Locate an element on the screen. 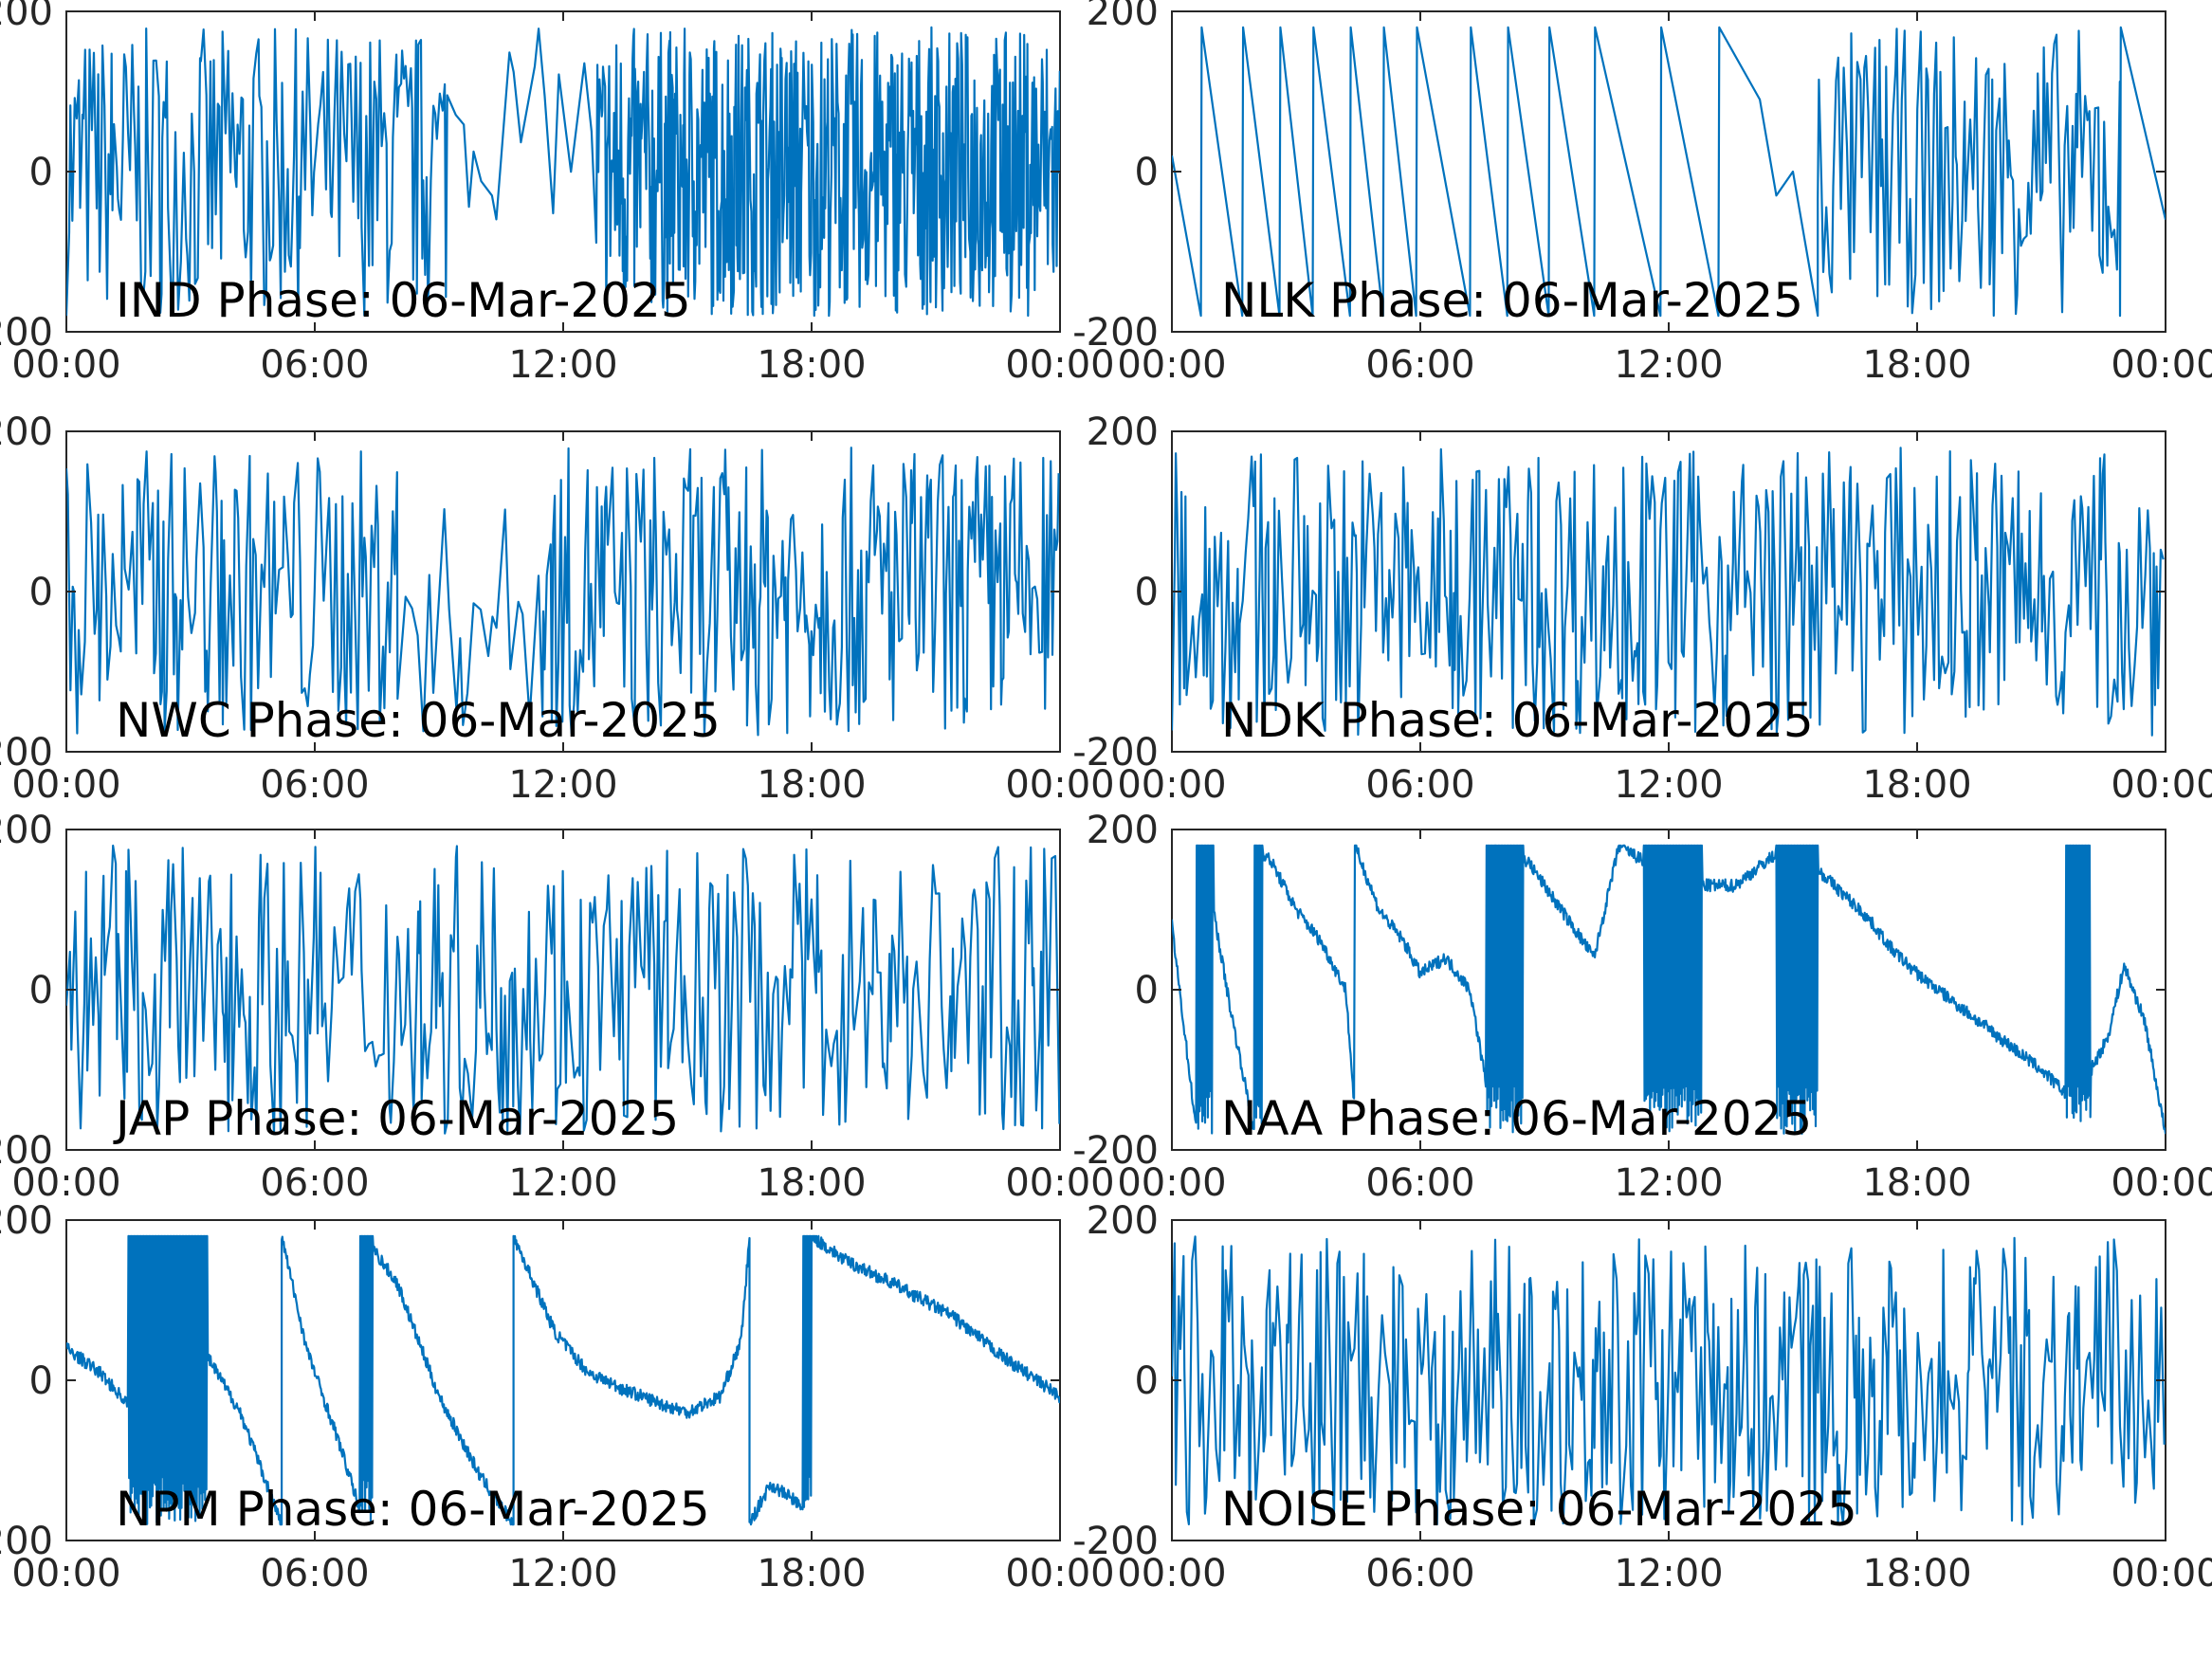 This screenshot has width=2212, height=1659. panel-title: NAA Phase: 06-Mar-2025 is located at coordinates (1516, 1118).